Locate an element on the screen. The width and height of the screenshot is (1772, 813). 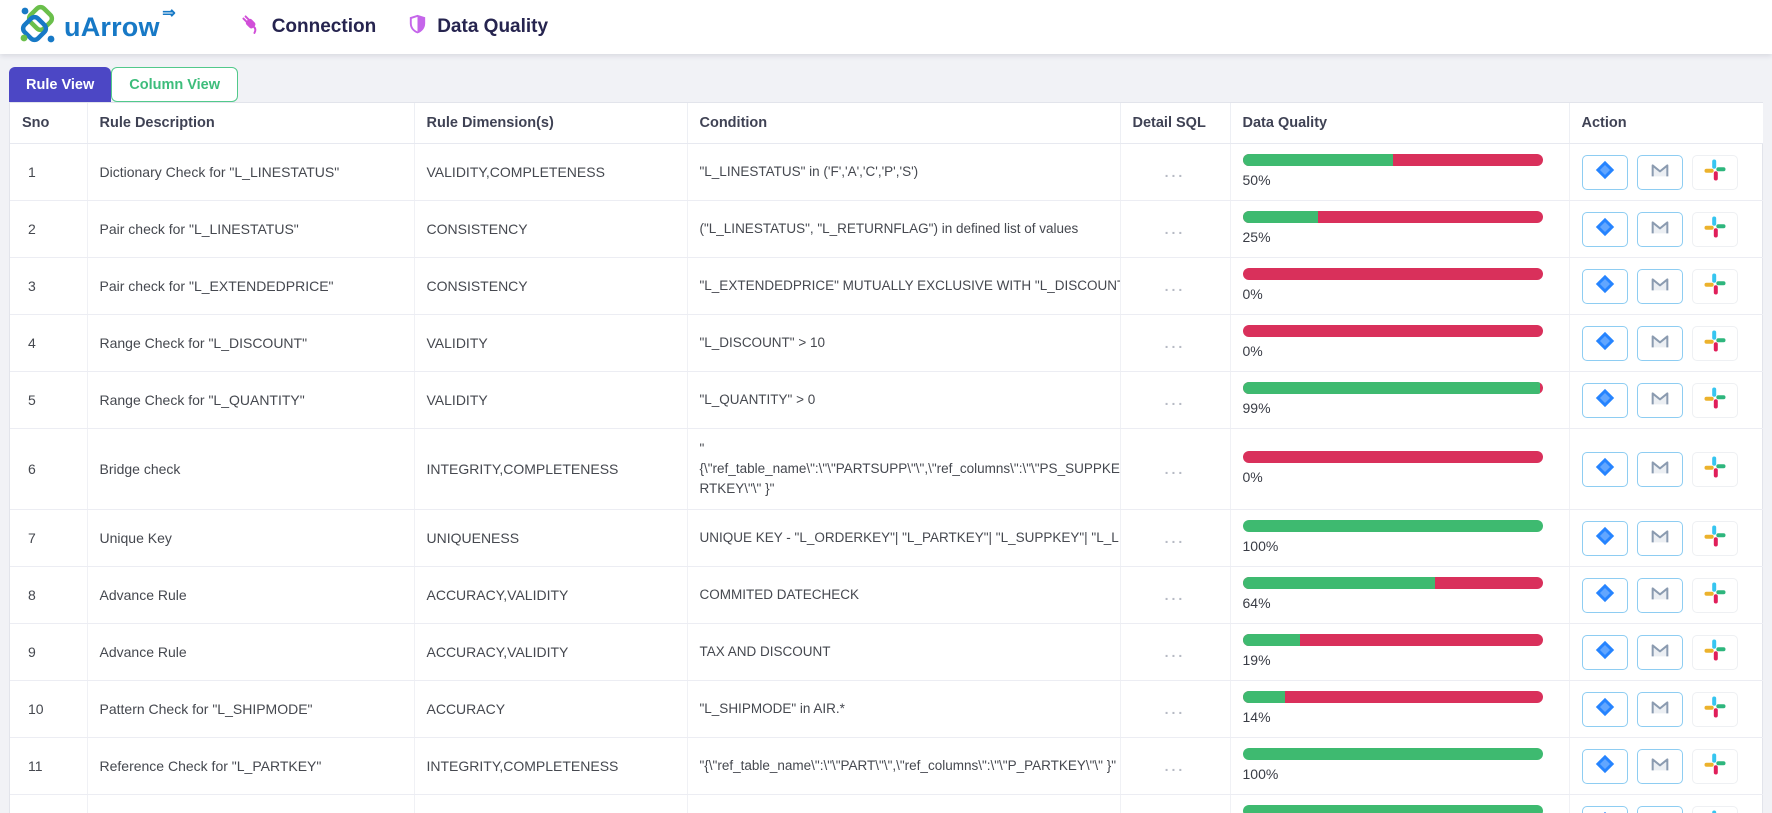
logo-mark-icon is located at coordinates (38, 27).